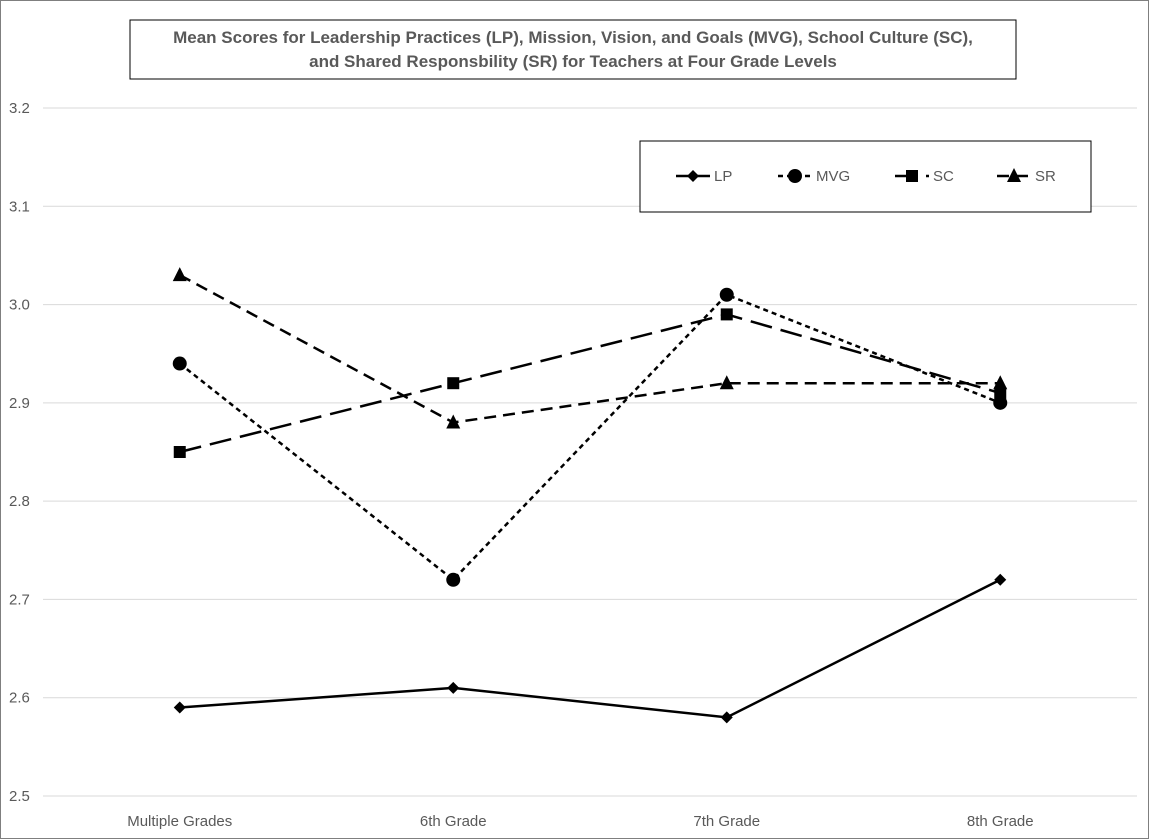 This screenshot has width=1149, height=839. I want to click on chart-title-box, so click(573, 49).